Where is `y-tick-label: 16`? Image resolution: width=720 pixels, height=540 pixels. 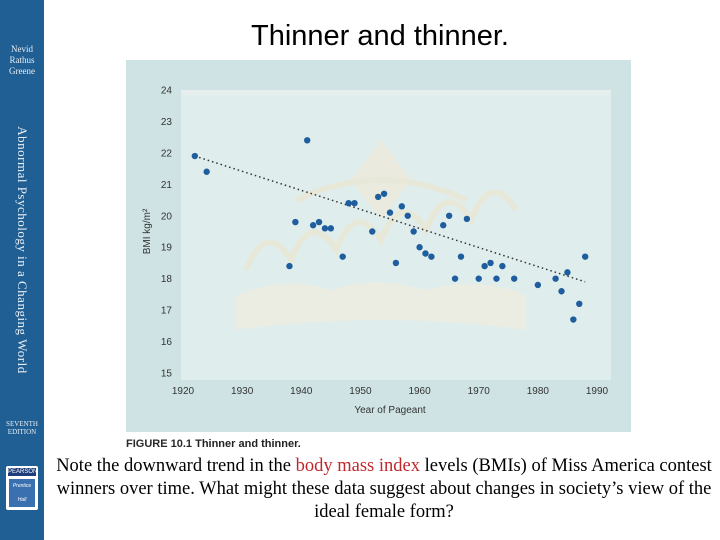 y-tick-label: 16 is located at coordinates (167, 342).